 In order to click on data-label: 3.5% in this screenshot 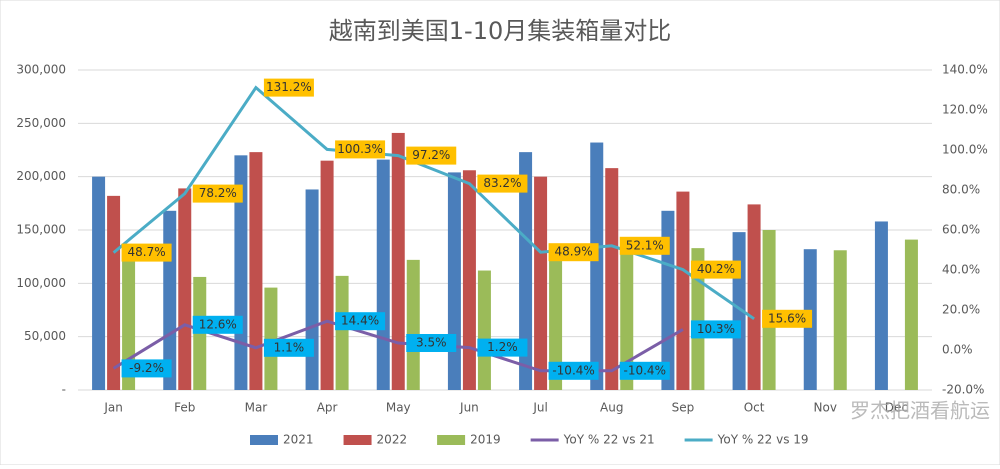, I will do `click(431, 343)`.